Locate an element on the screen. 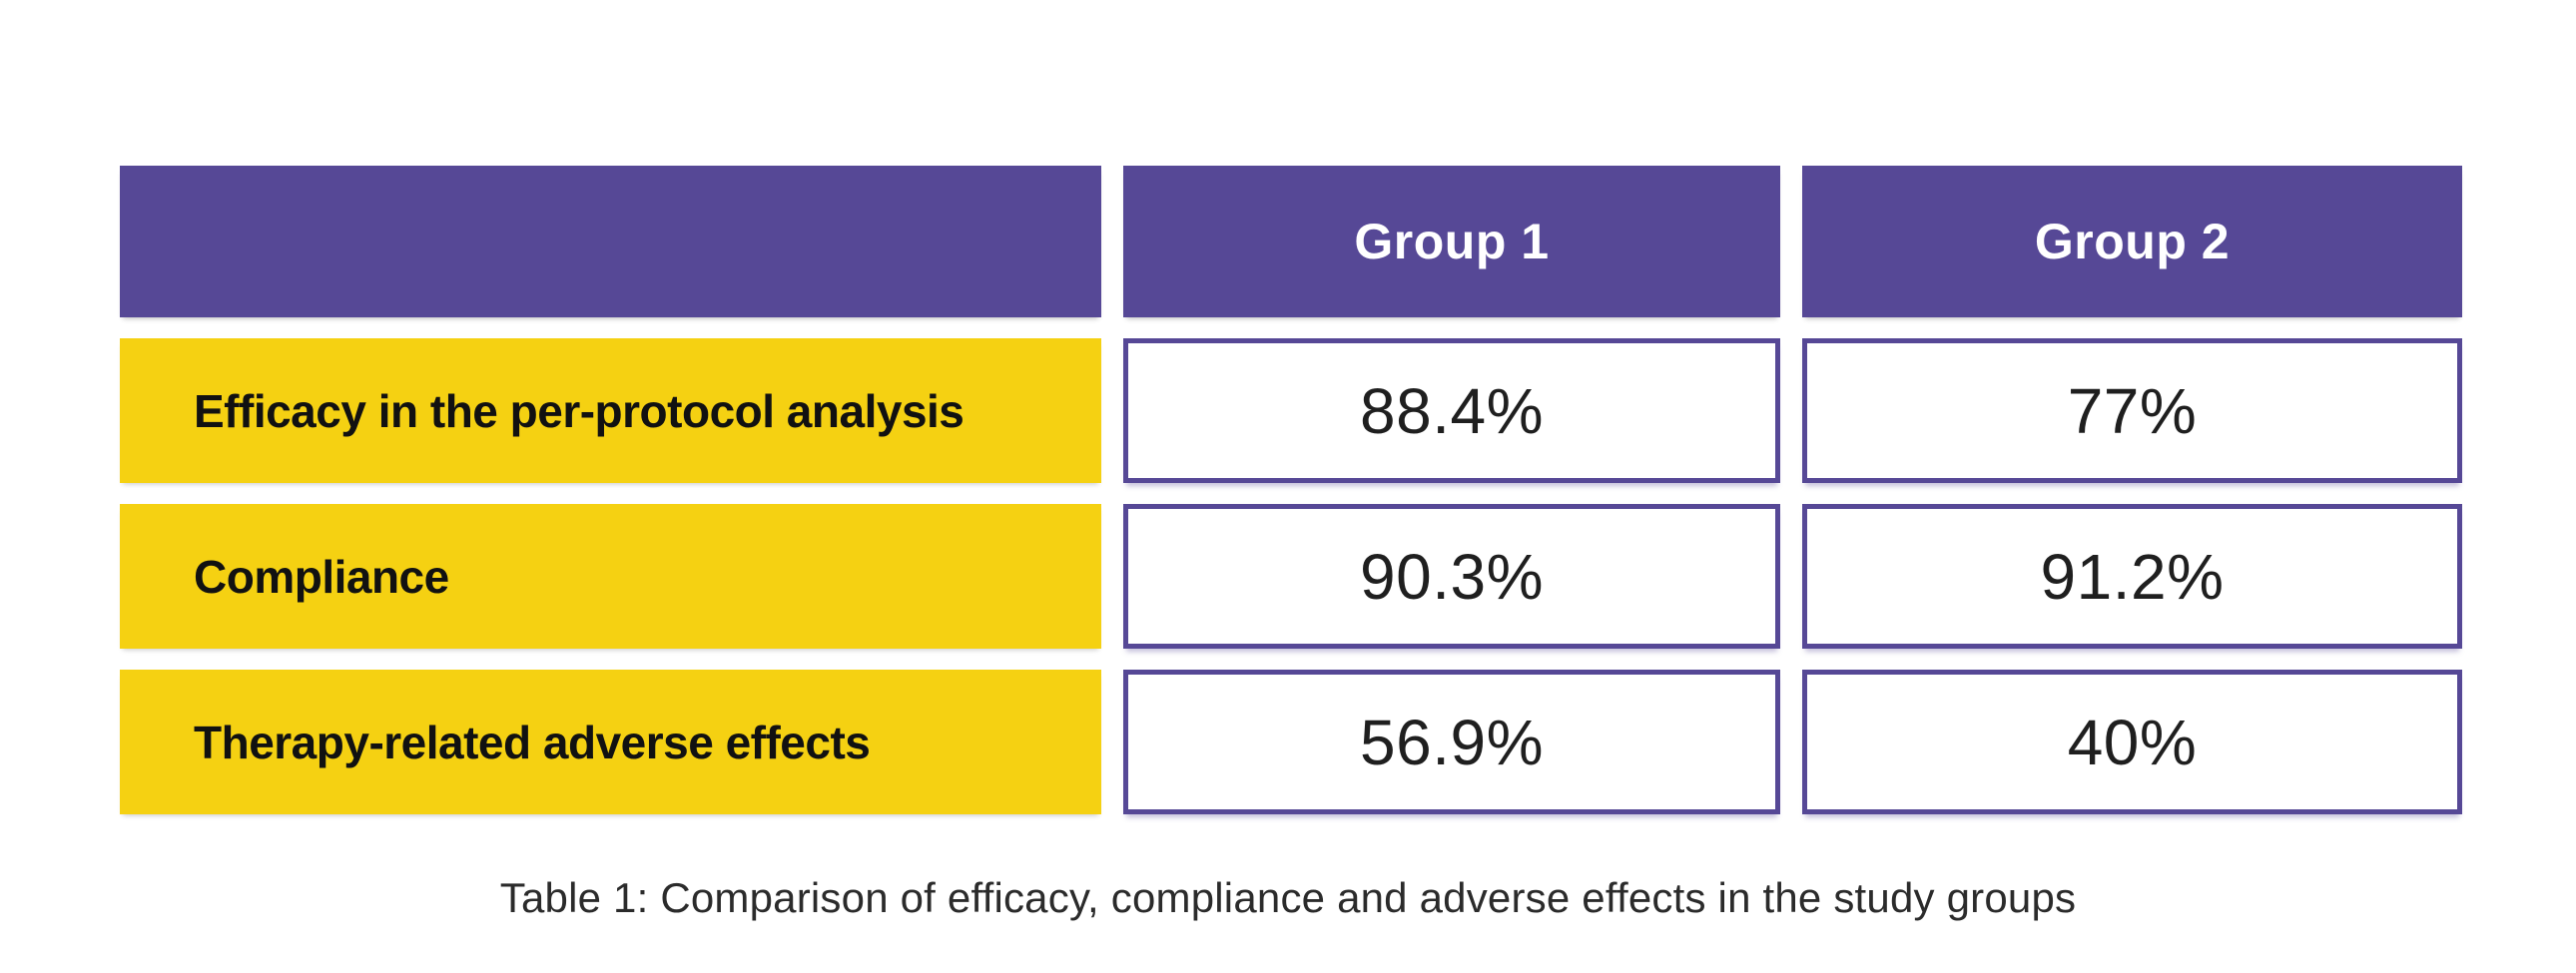  value-text: 90.3% is located at coordinates (1452, 576).